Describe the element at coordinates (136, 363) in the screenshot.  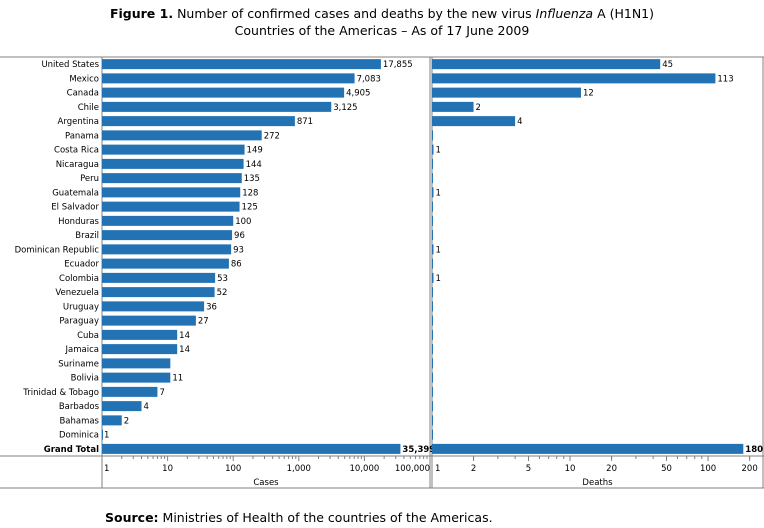
I see `cases-bar-suriname` at that location.